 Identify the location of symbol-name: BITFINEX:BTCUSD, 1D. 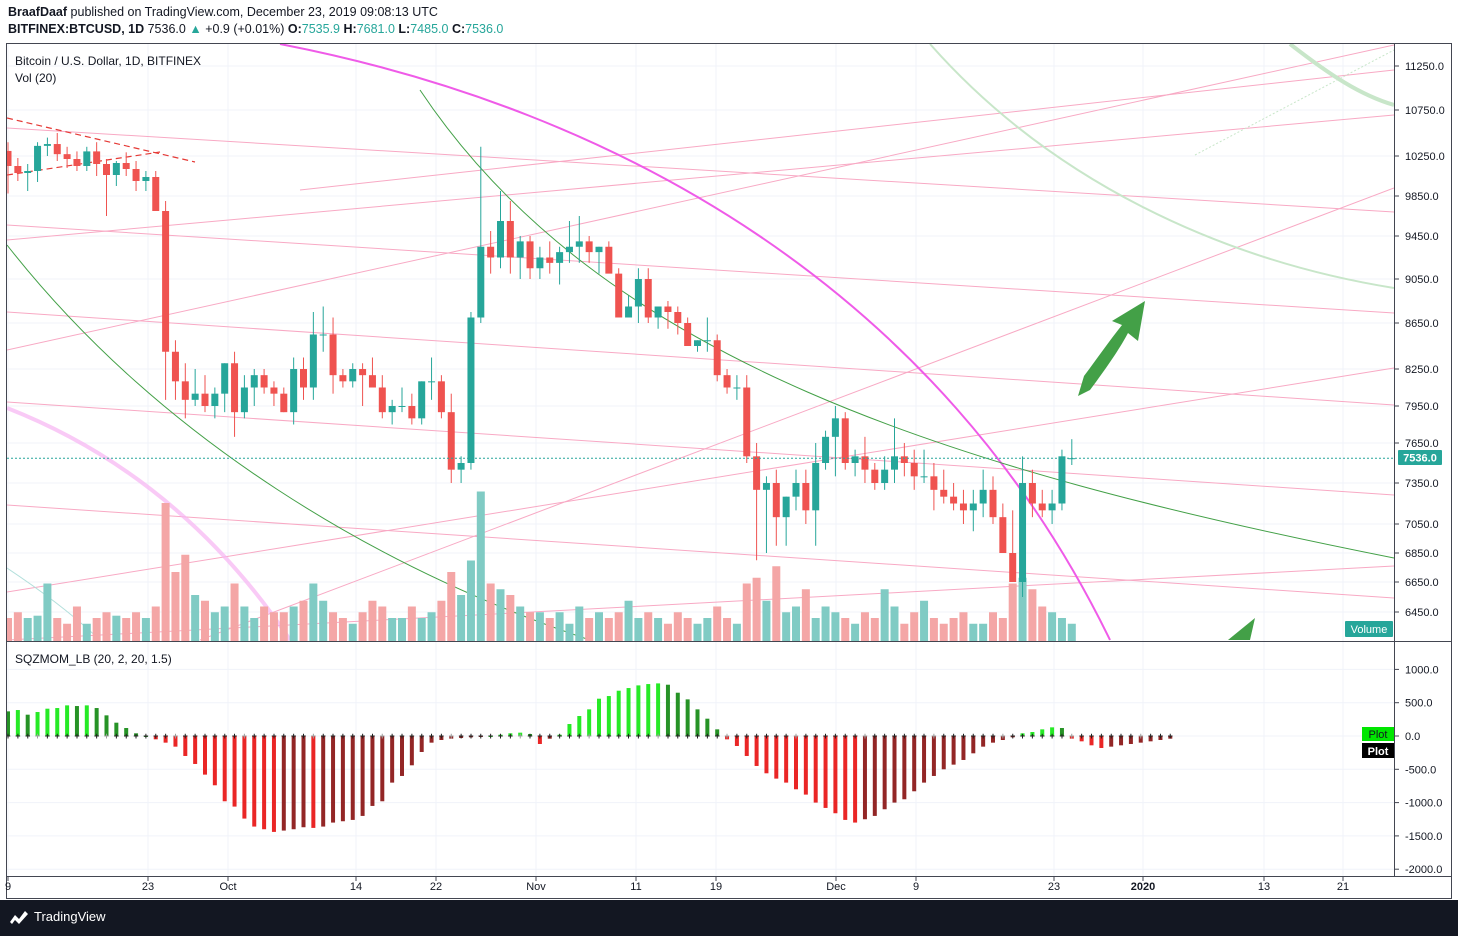
(76, 29).